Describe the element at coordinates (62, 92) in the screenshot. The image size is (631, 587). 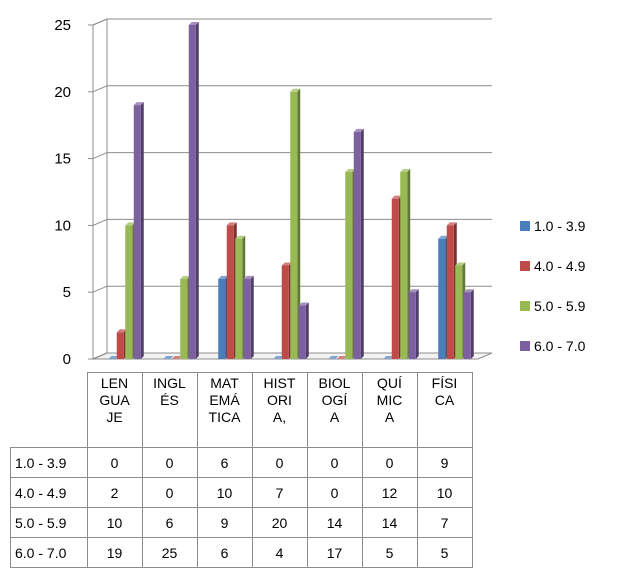
I see `y-tick-label: 20` at that location.